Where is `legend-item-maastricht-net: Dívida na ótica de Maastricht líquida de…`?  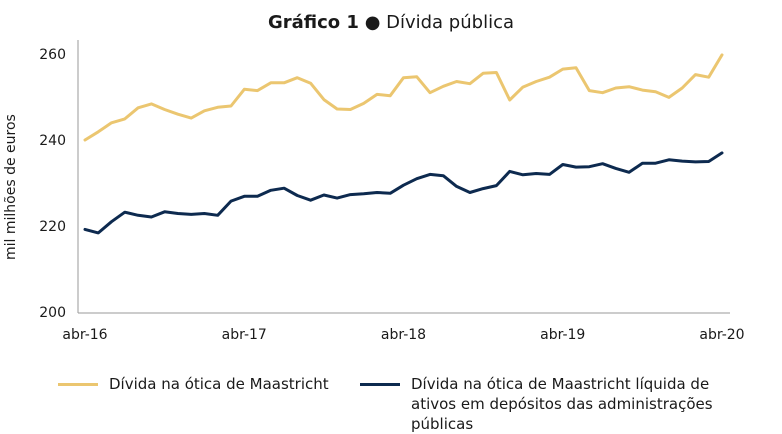 legend-item-maastricht-net: Dívida na ótica de Maastricht líquida de… is located at coordinates (565, 403).